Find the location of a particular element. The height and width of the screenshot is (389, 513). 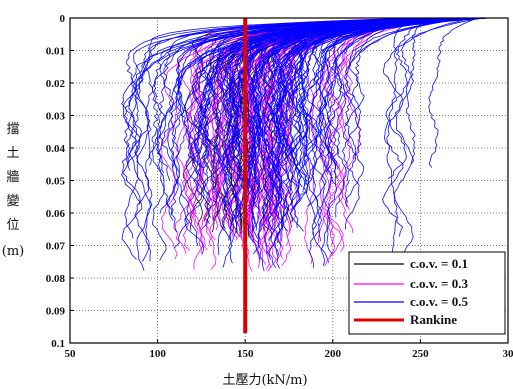

x-tick-label: 50 is located at coordinates (71, 354).